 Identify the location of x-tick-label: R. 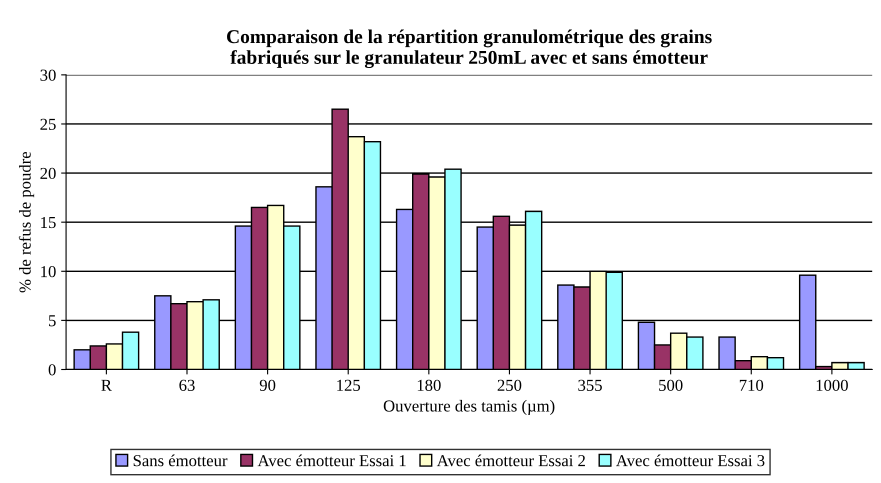
(106, 385).